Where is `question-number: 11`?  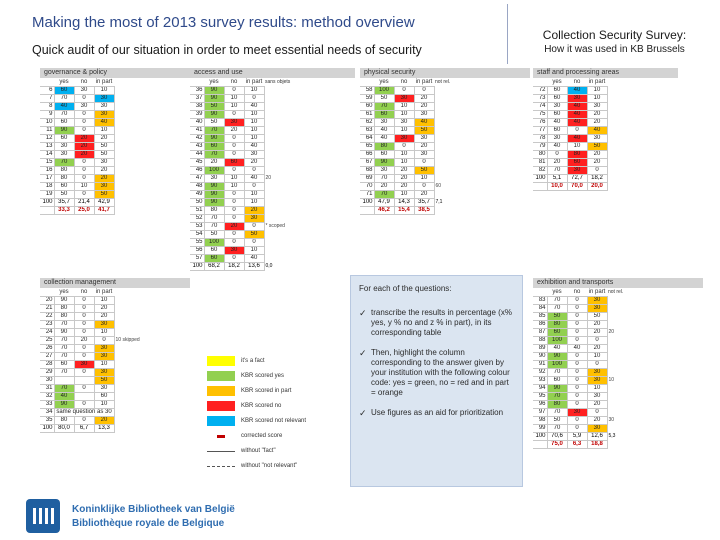
question-number: 11 is located at coordinates (47, 130).